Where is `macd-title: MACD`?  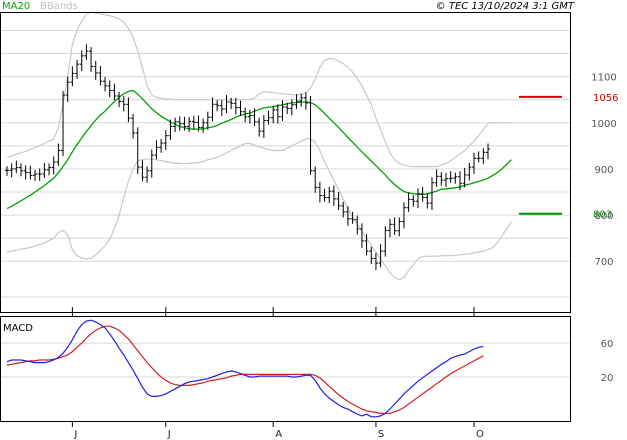
macd-title: MACD is located at coordinates (18, 328).